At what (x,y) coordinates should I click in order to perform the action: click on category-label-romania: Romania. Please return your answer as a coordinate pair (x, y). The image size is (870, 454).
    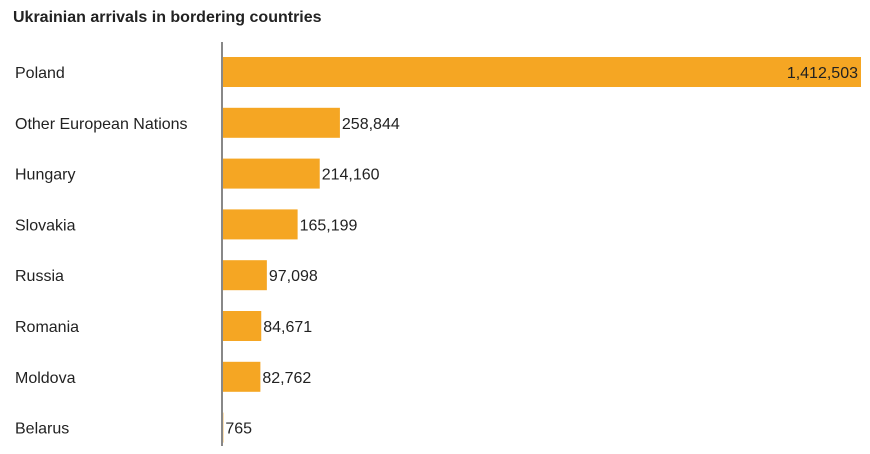
    Looking at the image, I should click on (47, 327).